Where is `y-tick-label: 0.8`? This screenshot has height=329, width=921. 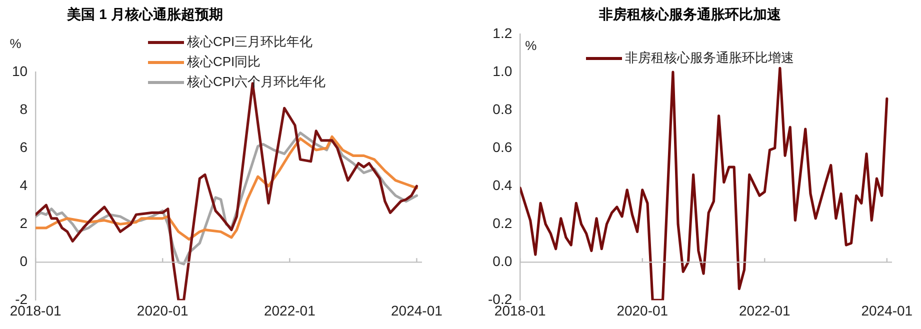
y-tick-label: 0.8 is located at coordinates (502, 108).